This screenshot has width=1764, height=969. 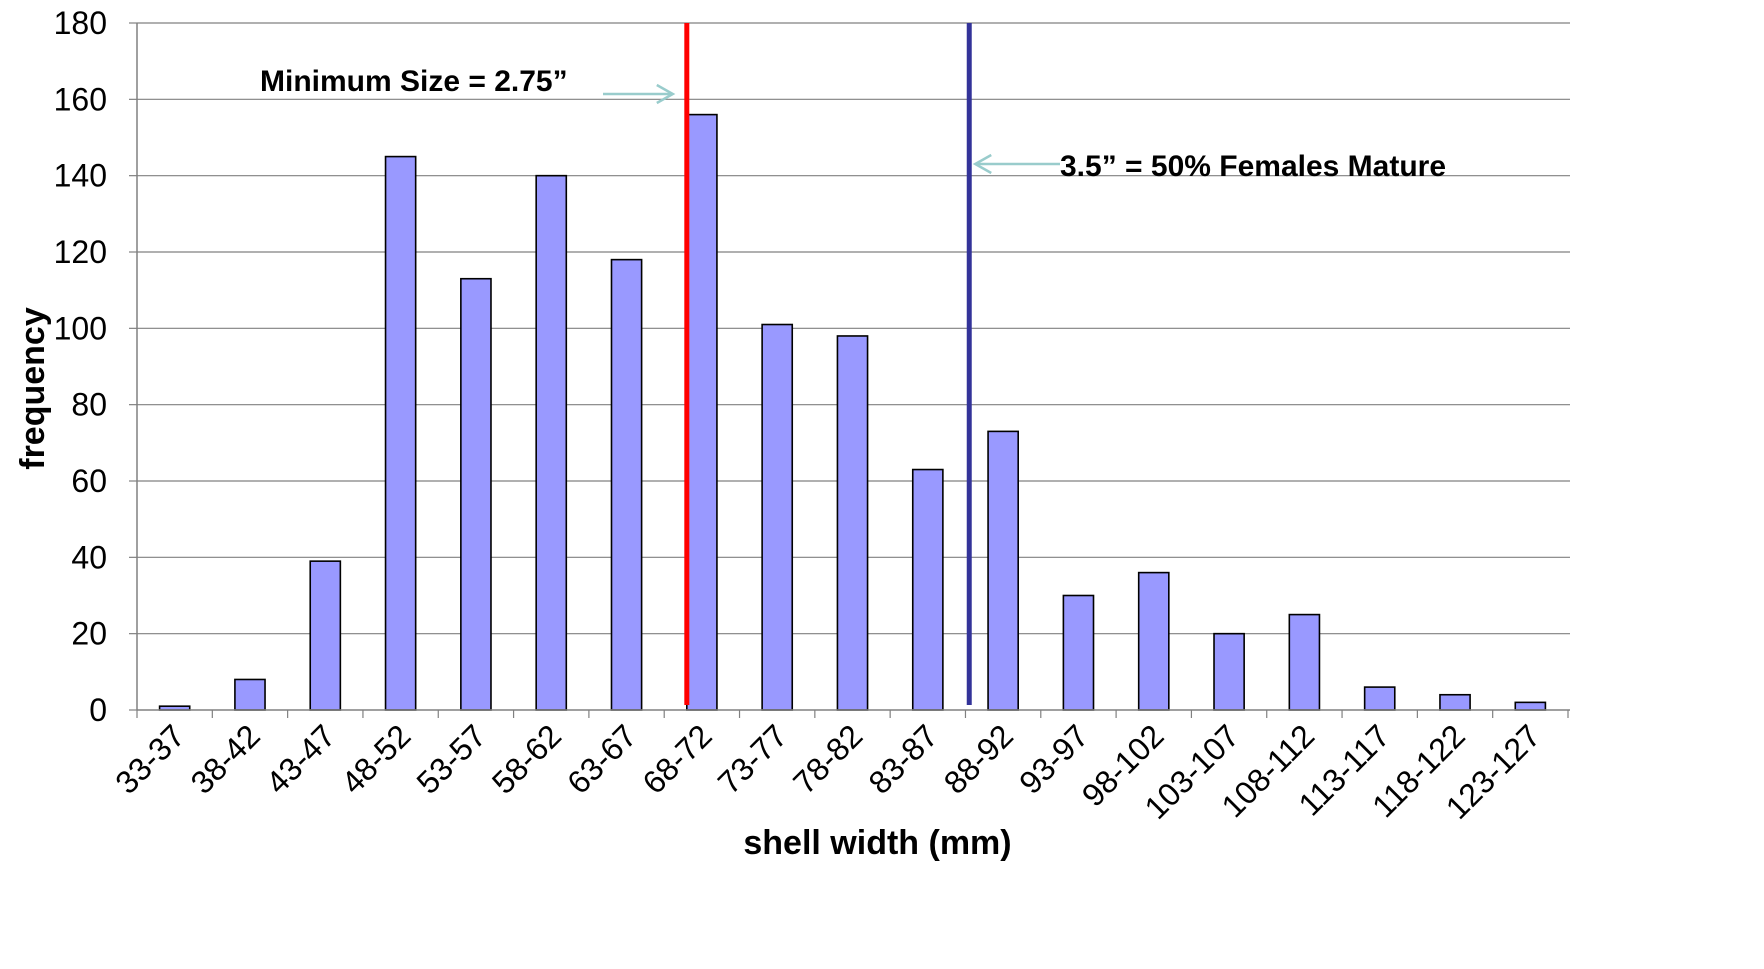 What do you see at coordinates (80, 328) in the screenshot?
I see `y-tick-label: 100` at bounding box center [80, 328].